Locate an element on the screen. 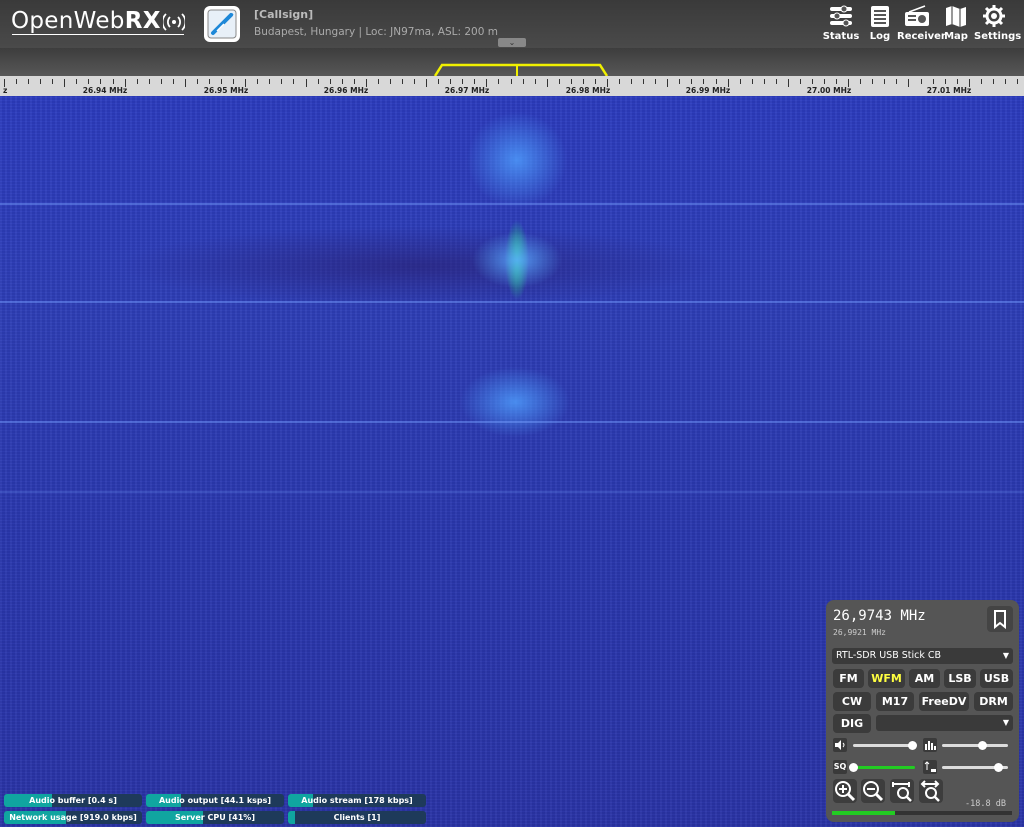 Image resolution: width=1024 pixels, height=827 pixels. nav-map-button: Map is located at coordinates (956, 23).